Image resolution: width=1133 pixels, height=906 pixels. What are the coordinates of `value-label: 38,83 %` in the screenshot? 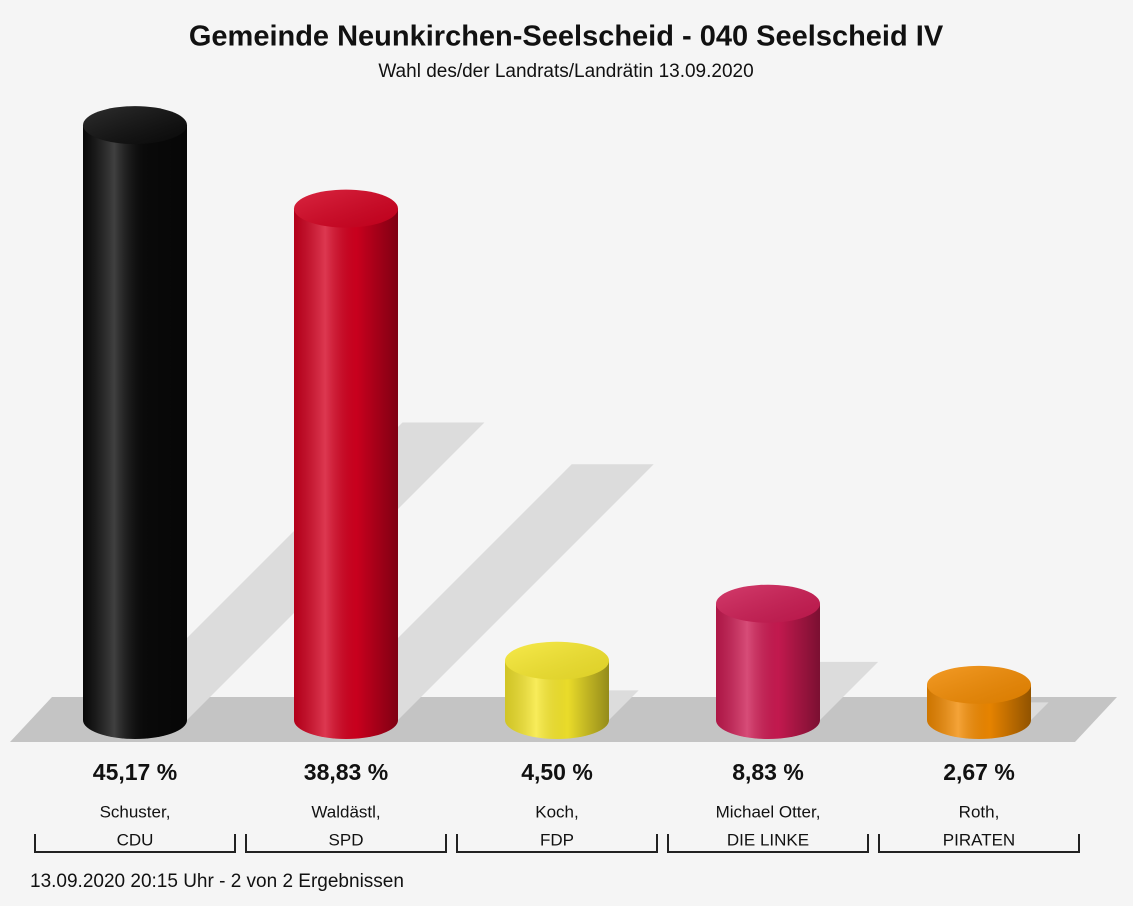 It's located at (346, 772).